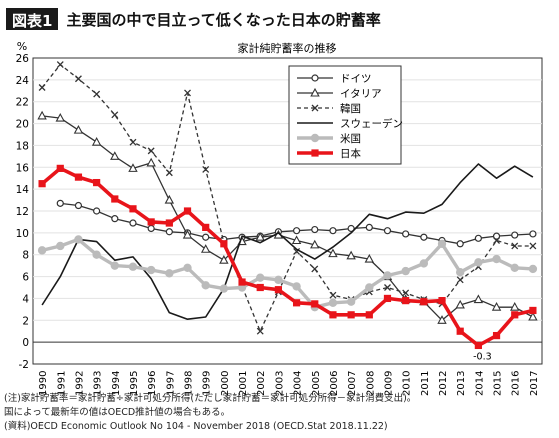  I want to click on y-tick-label: 10, so click(22, 234).